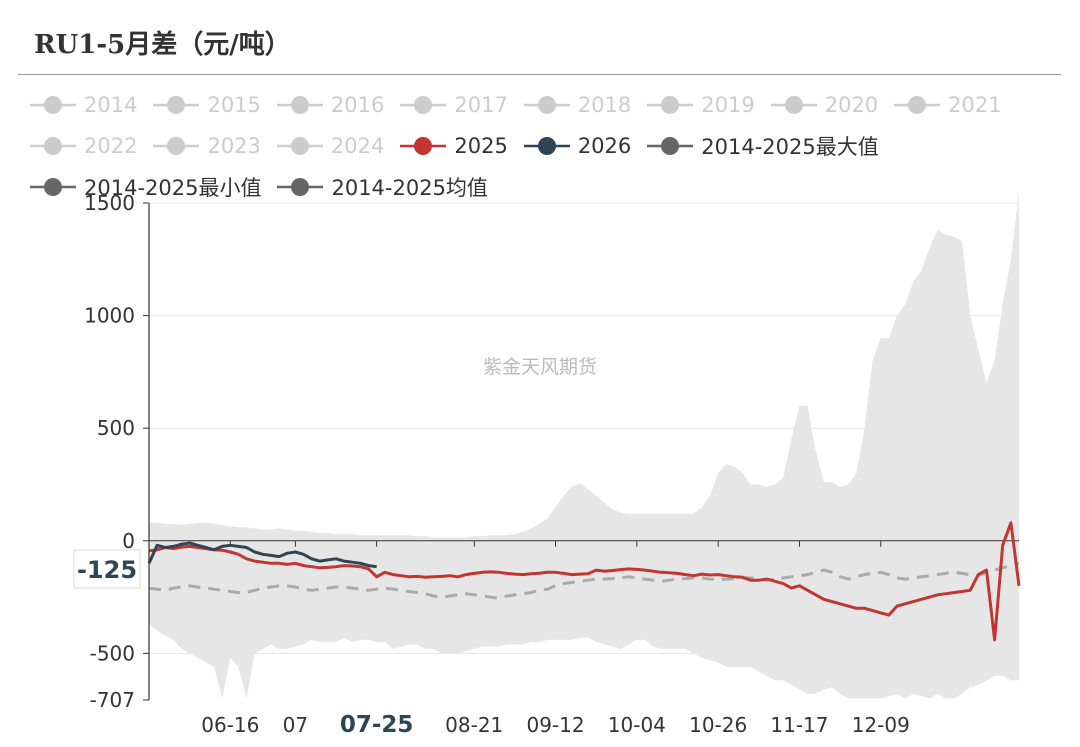  I want to click on legend-label: 2023, so click(234, 145).